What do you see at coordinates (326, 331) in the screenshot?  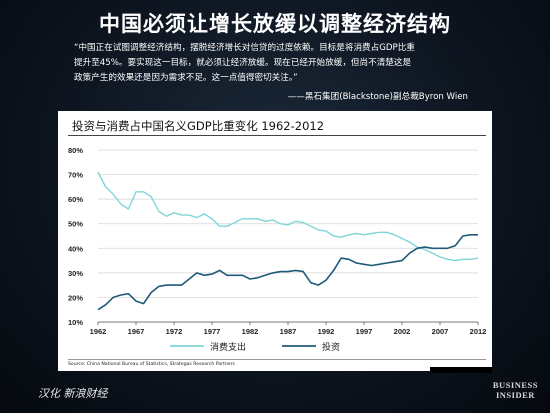 I see `x-tick-label: 1992` at bounding box center [326, 331].